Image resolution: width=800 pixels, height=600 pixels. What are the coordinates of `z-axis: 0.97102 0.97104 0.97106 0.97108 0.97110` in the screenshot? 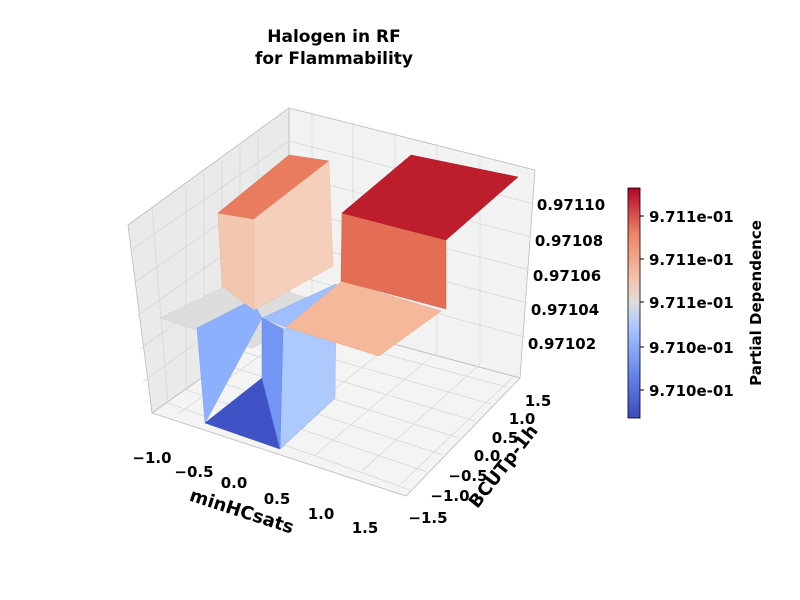 It's located at (566, 274).